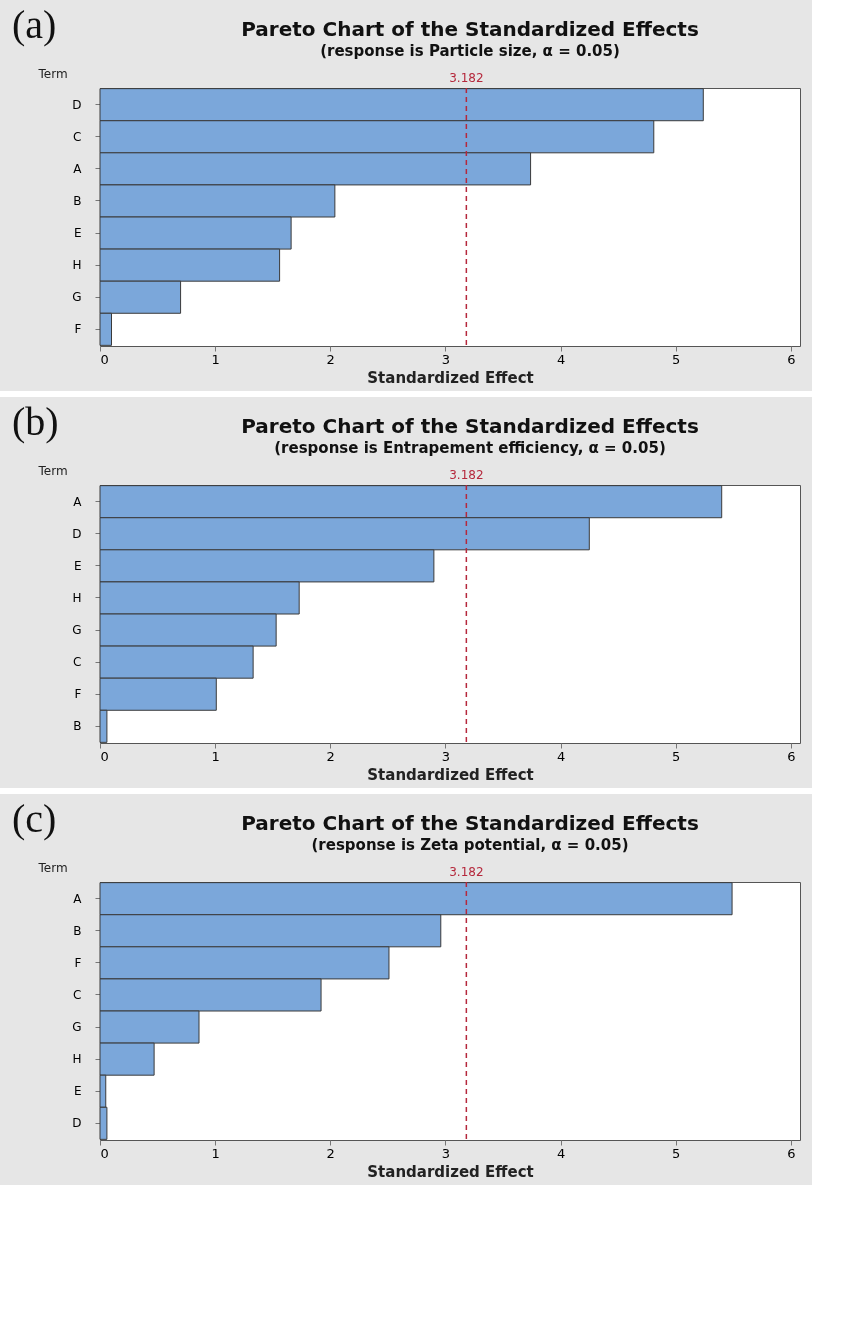 This screenshot has width=862, height=1322. I want to click on chart-subtitle: (response is Particle size, α = 0.05), so click(470, 51).